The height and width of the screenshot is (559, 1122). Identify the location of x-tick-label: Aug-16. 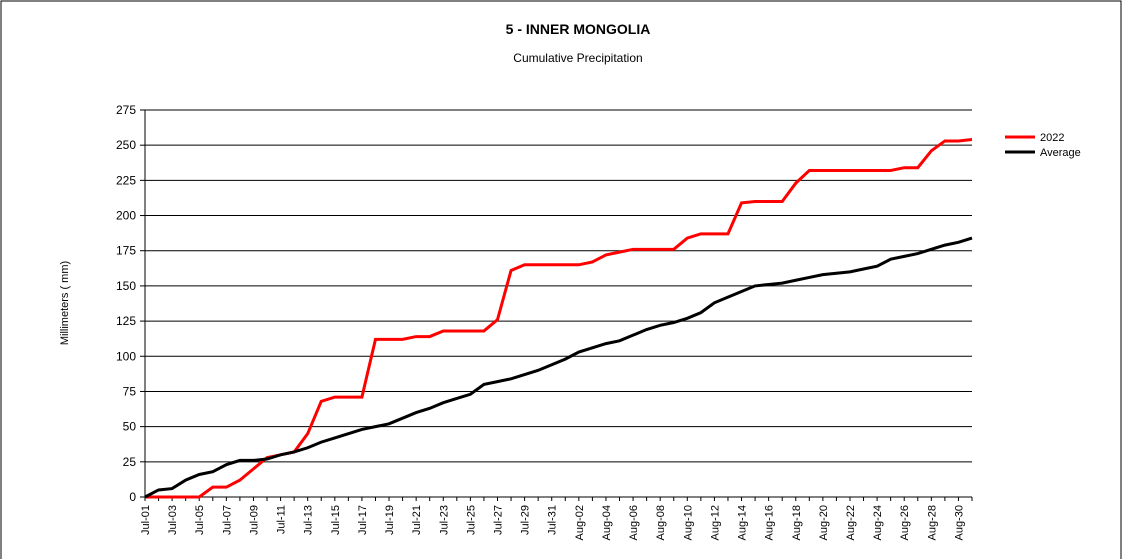
(770, 522).